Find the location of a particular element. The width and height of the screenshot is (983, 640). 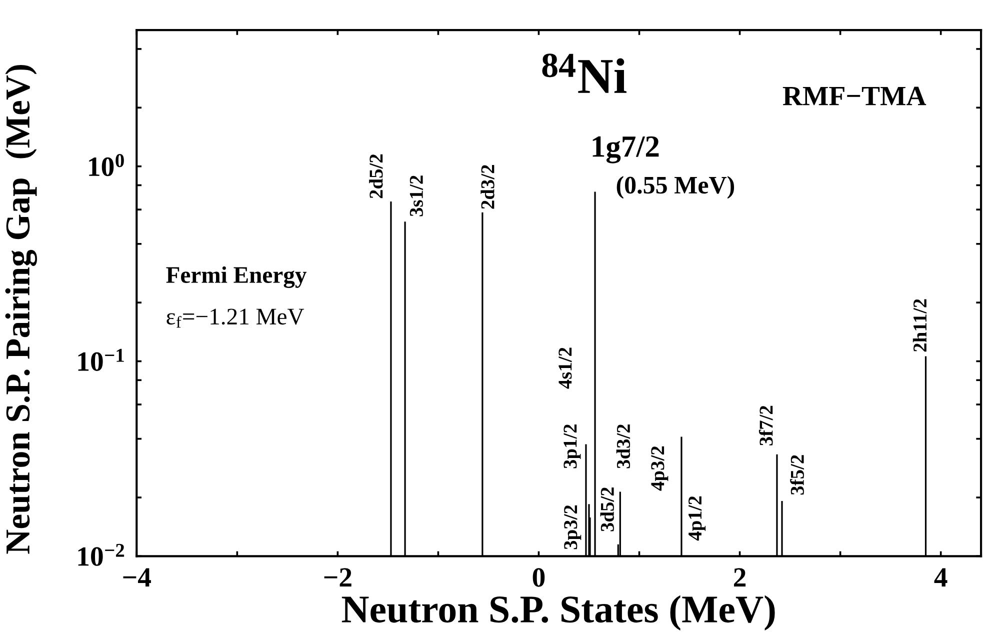

y-axis-title: Neutron S.P. Pairing Gap (MeV) is located at coordinates (21, 309).